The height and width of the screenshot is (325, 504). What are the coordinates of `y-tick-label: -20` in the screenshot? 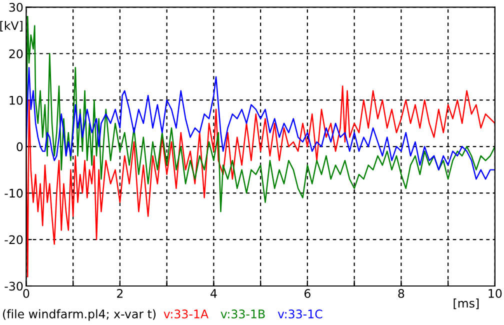 It's located at (13, 239).